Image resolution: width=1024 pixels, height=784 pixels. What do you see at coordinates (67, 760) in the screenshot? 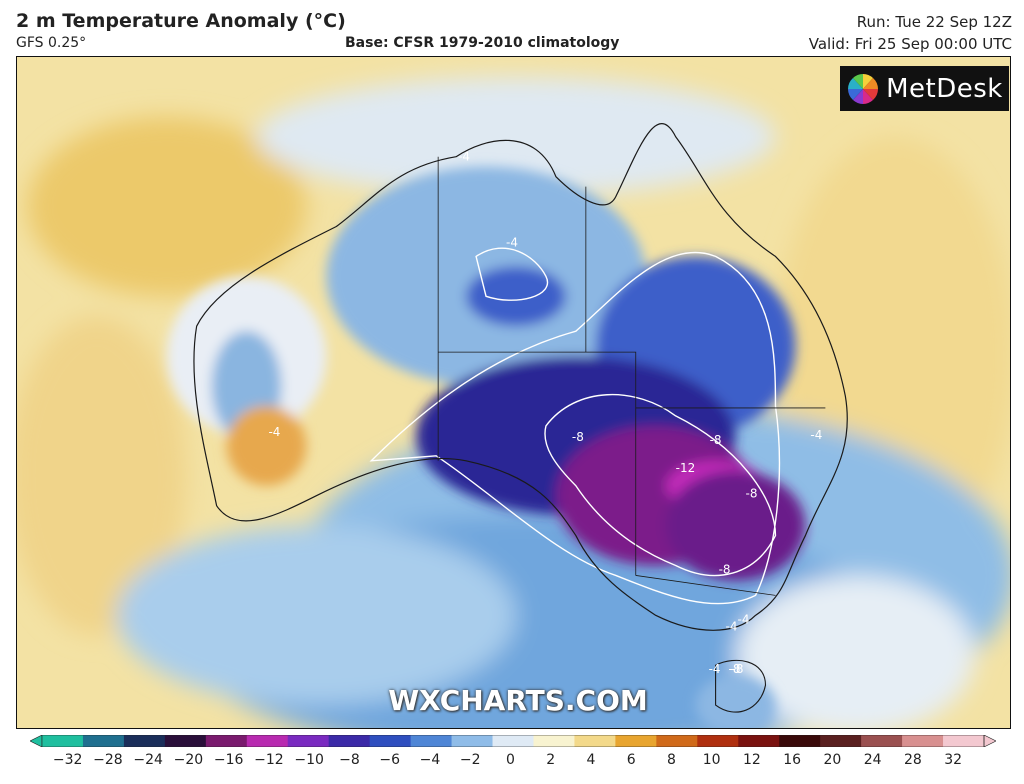
I see `colorbar-tick-label: −32` at bounding box center [67, 760].